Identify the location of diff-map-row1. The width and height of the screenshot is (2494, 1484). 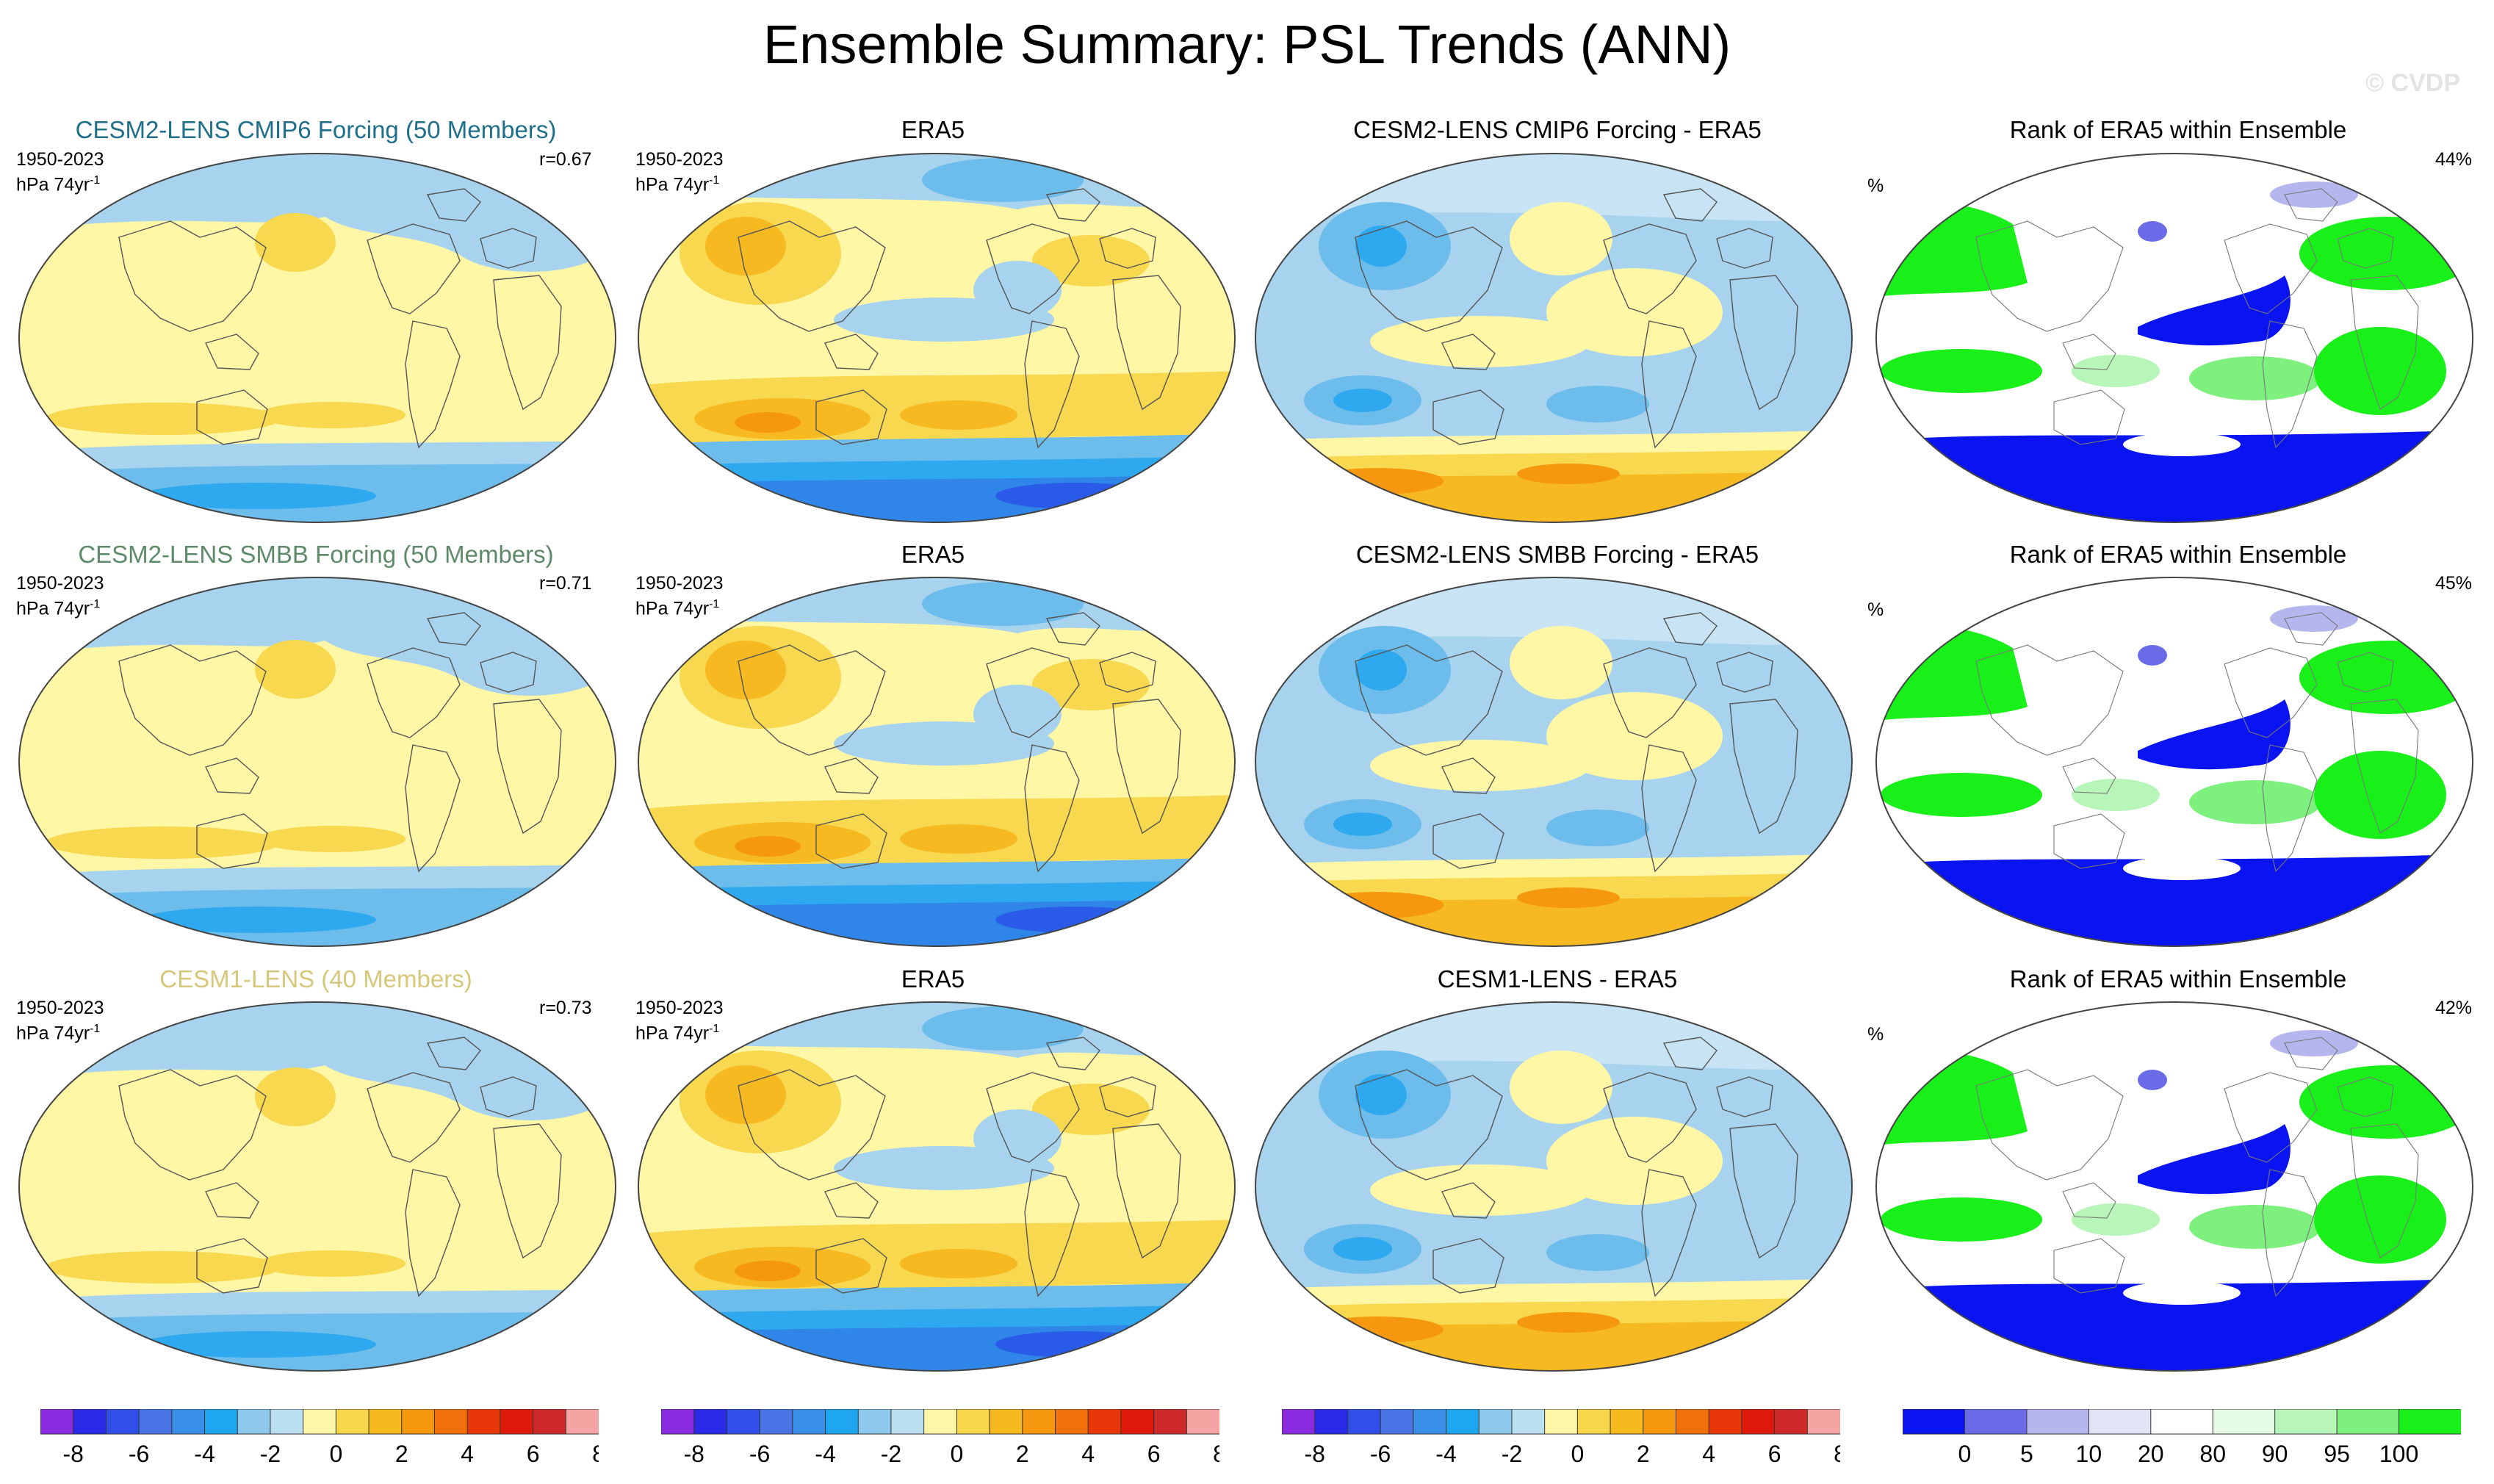
(1554, 338).